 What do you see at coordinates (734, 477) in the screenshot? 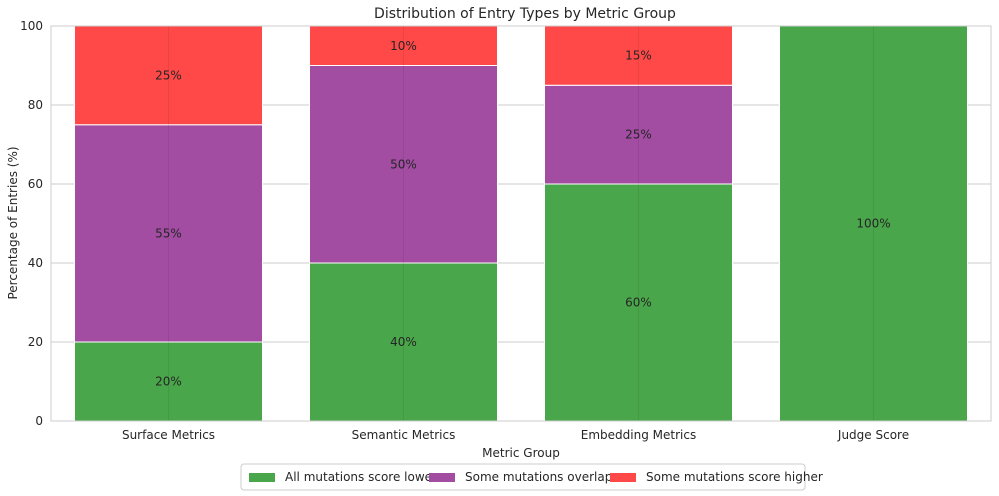
I see `legend-entry-label: Some mutations score higher` at bounding box center [734, 477].